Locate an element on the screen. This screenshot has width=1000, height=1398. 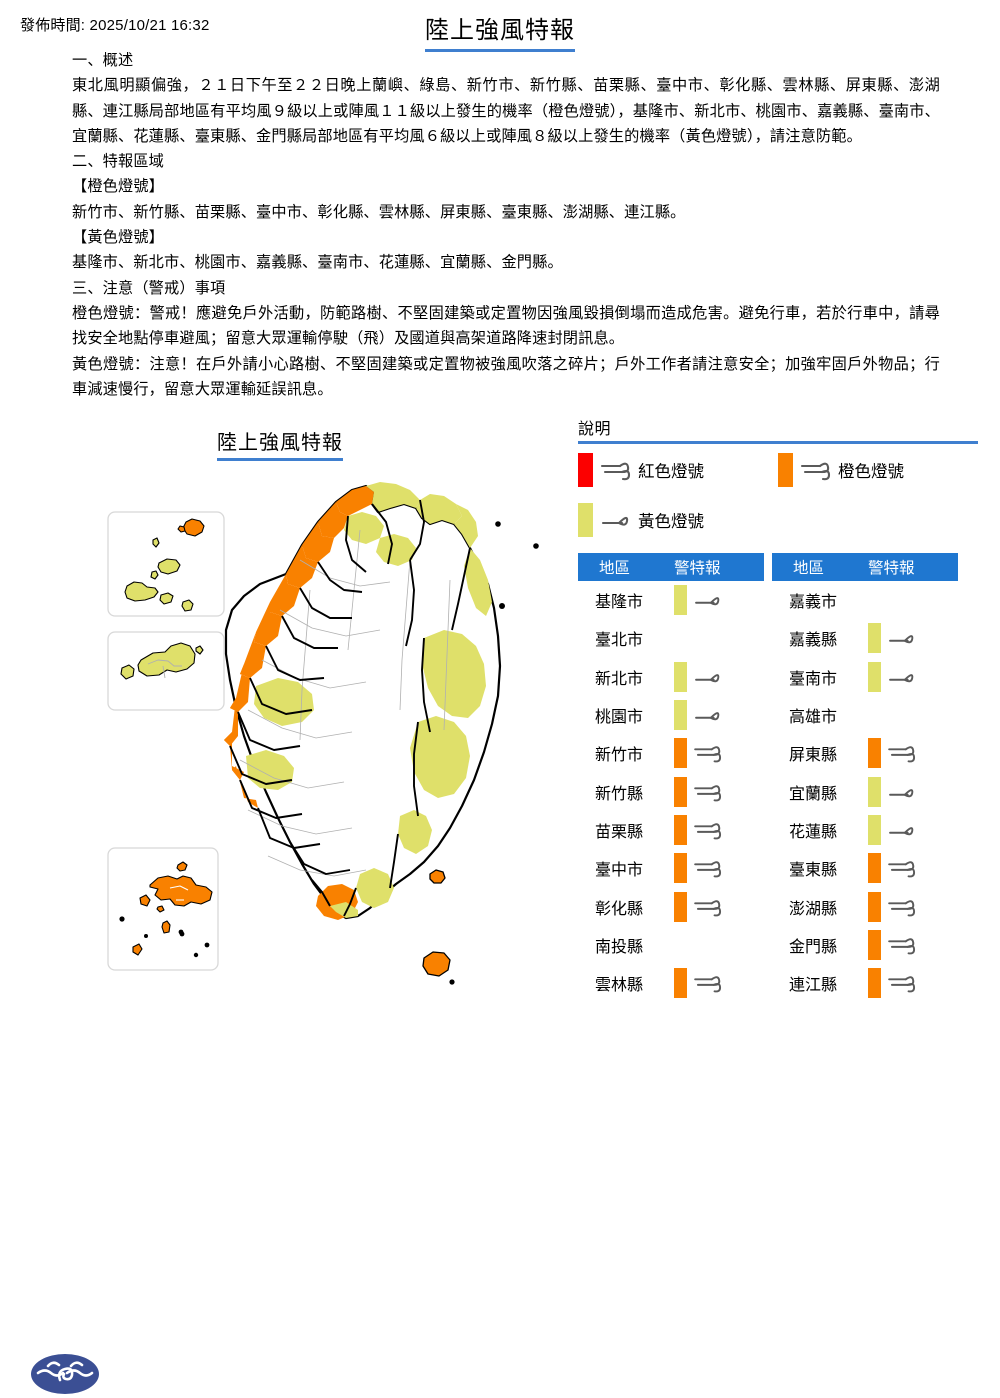
page-title: 陸上強風特報 is located at coordinates (500, 31).